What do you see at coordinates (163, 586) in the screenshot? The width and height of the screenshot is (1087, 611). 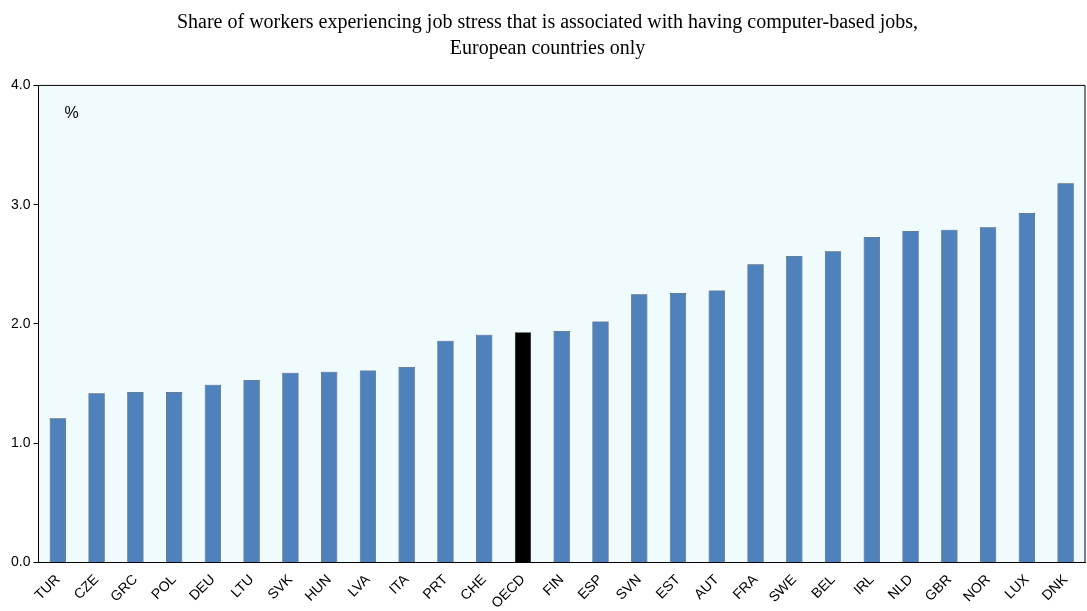 I see `x-tick-label: POL` at bounding box center [163, 586].